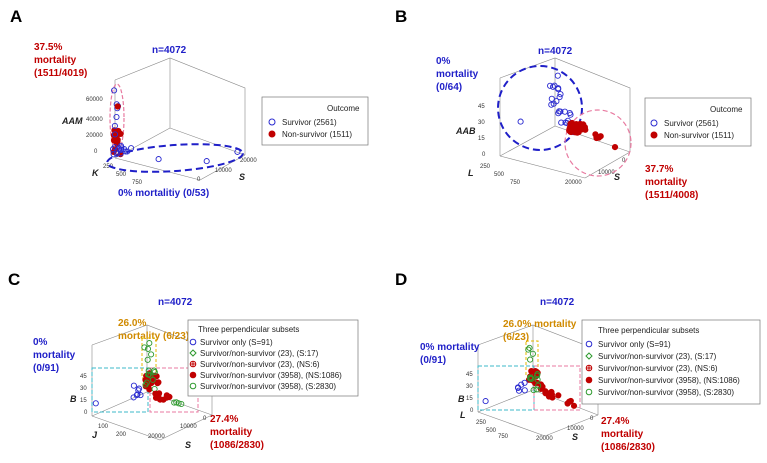 Image resolution: width=767 pixels, height=463 pixels. I want to click on panel-a-rtick-1: 10000, so click(223, 171).